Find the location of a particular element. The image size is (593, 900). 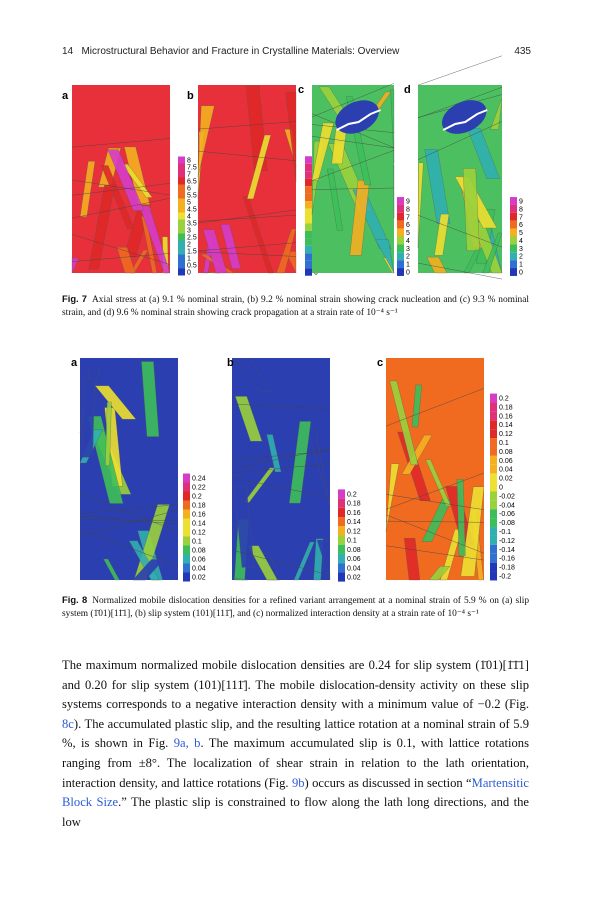

colorbar-label: 2.5 is located at coordinates (192, 238).